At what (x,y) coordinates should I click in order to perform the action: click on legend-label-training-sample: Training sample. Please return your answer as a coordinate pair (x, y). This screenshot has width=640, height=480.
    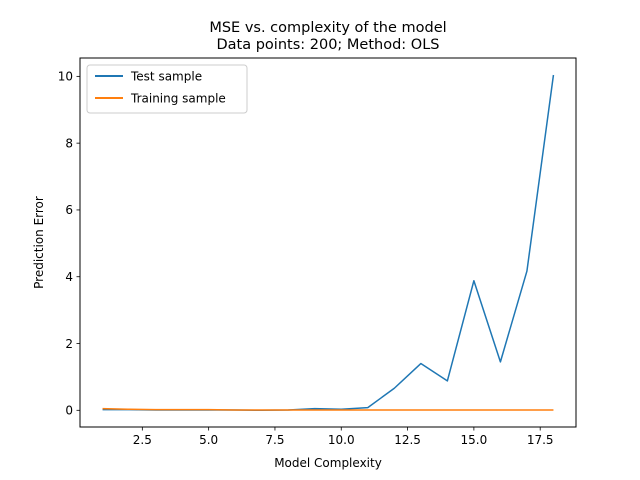
    Looking at the image, I should click on (178, 99).